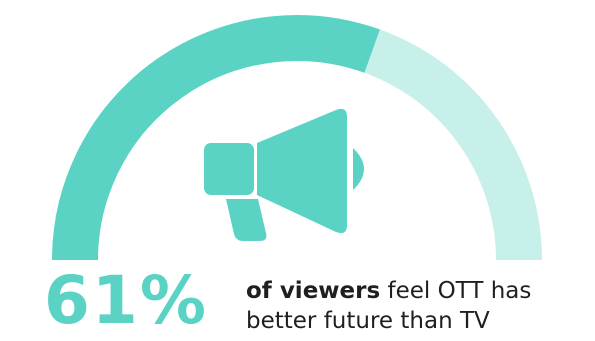  I want to click on caption-line-1-rest: feel OTT has, so click(456, 291).